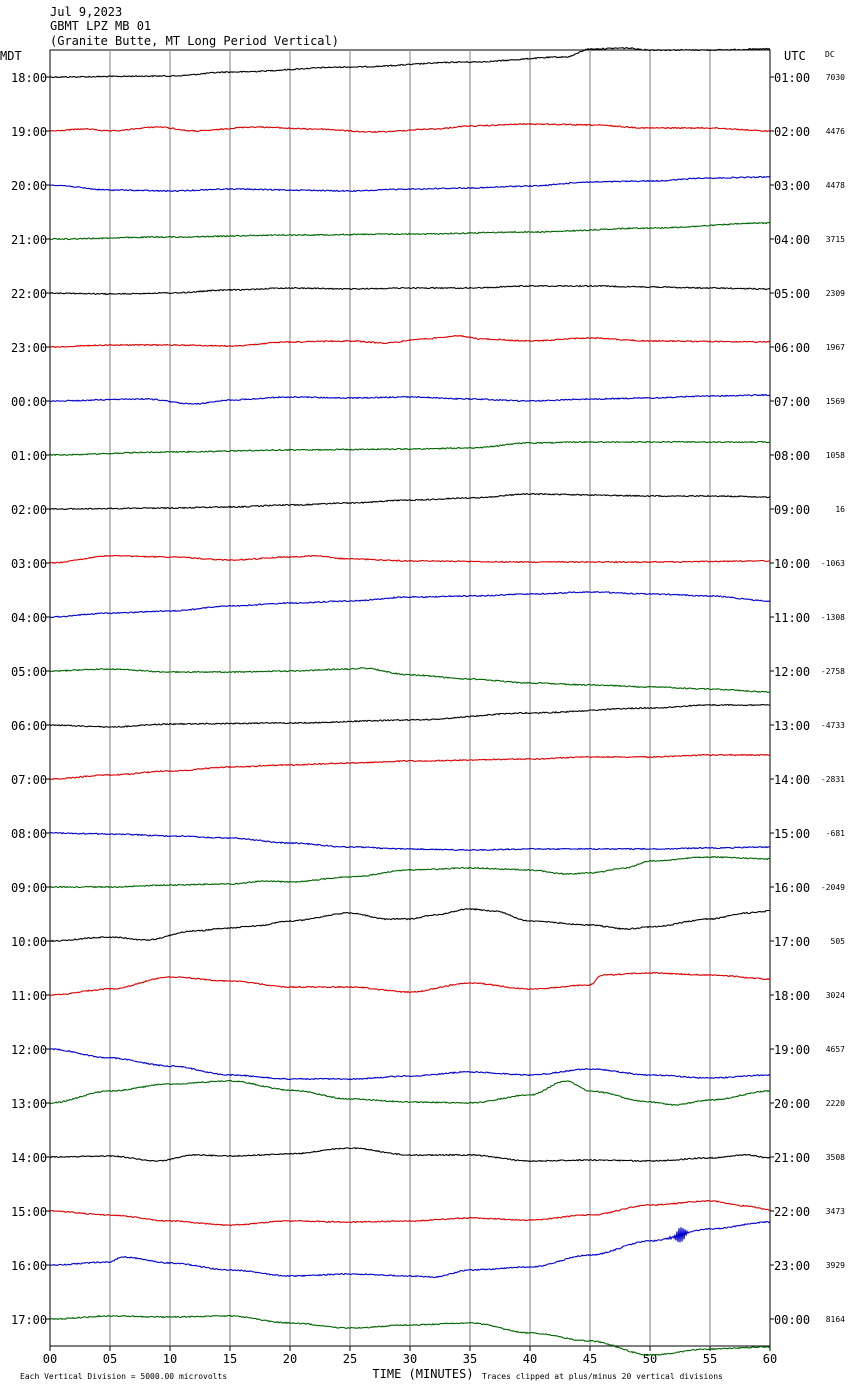 The width and height of the screenshot is (850, 1390). I want to click on row-label-right: 18:00, so click(792, 996).